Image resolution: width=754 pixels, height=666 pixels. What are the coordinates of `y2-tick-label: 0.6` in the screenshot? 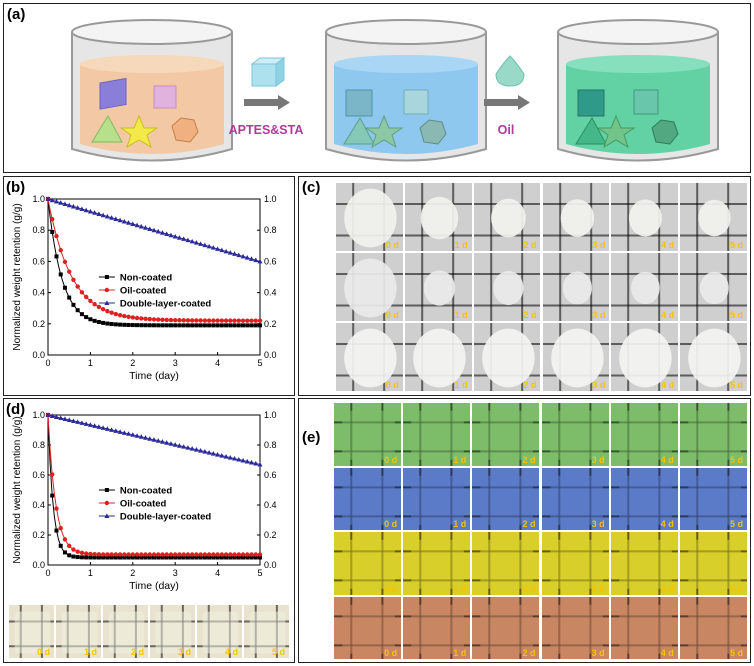 It's located at (270, 475).